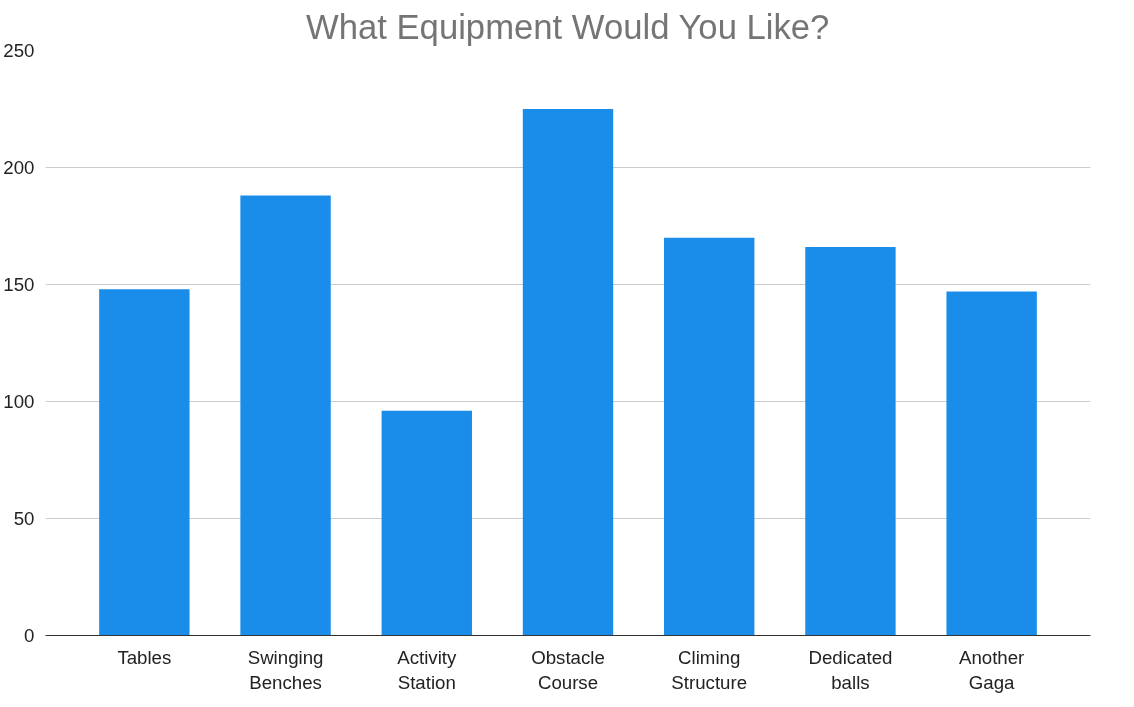 This screenshot has height=707, width=1134. I want to click on y-tick-label: 0, so click(29, 635).